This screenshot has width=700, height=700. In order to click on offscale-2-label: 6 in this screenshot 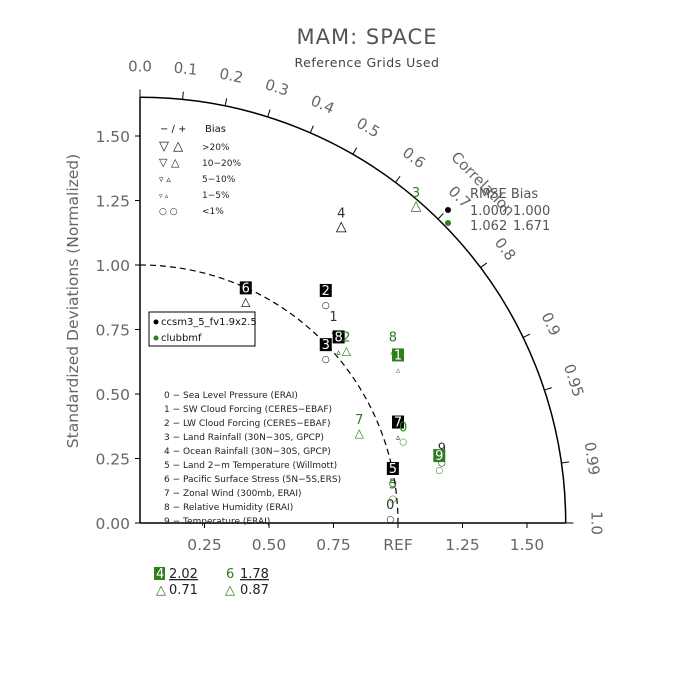, I will do `click(230, 574)`.